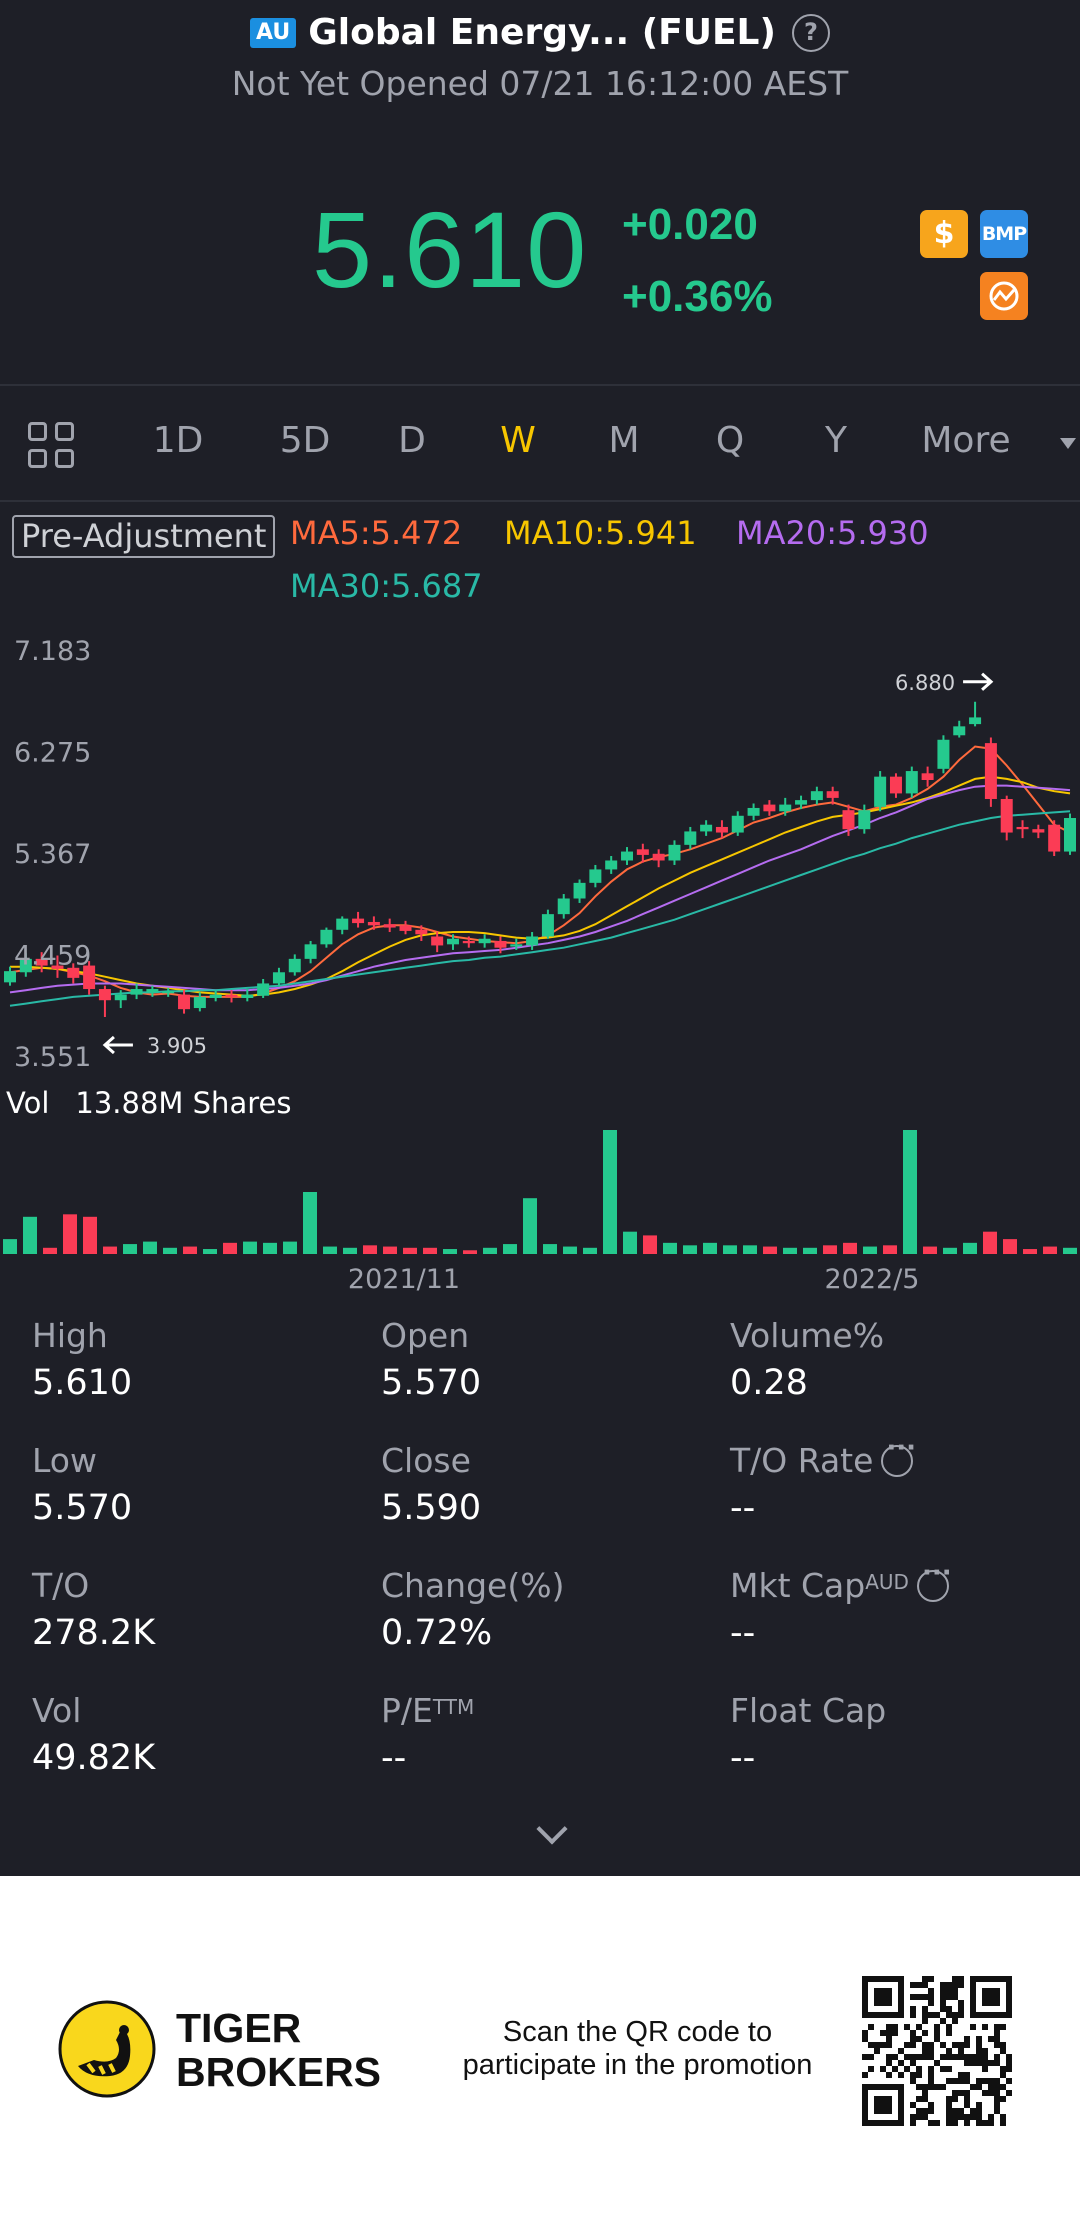 This screenshot has height=2222, width=1080. Describe the element at coordinates (51, 445) in the screenshot. I see `layout-grid-icon` at that location.